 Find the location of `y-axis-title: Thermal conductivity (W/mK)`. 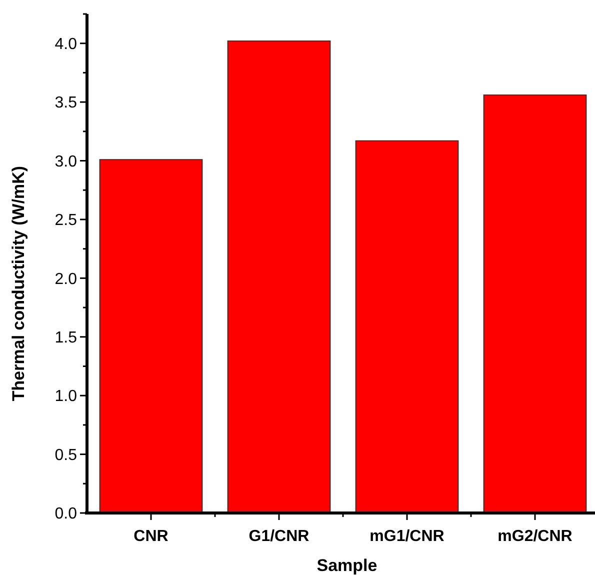

y-axis-title: Thermal conductivity (W/mK) is located at coordinates (18, 284).